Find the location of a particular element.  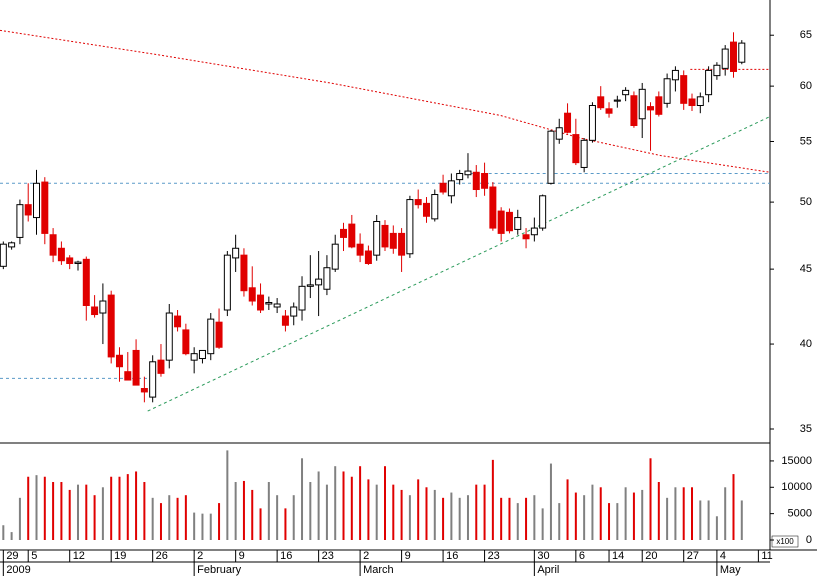

month-label: 2009 is located at coordinates (18, 570).